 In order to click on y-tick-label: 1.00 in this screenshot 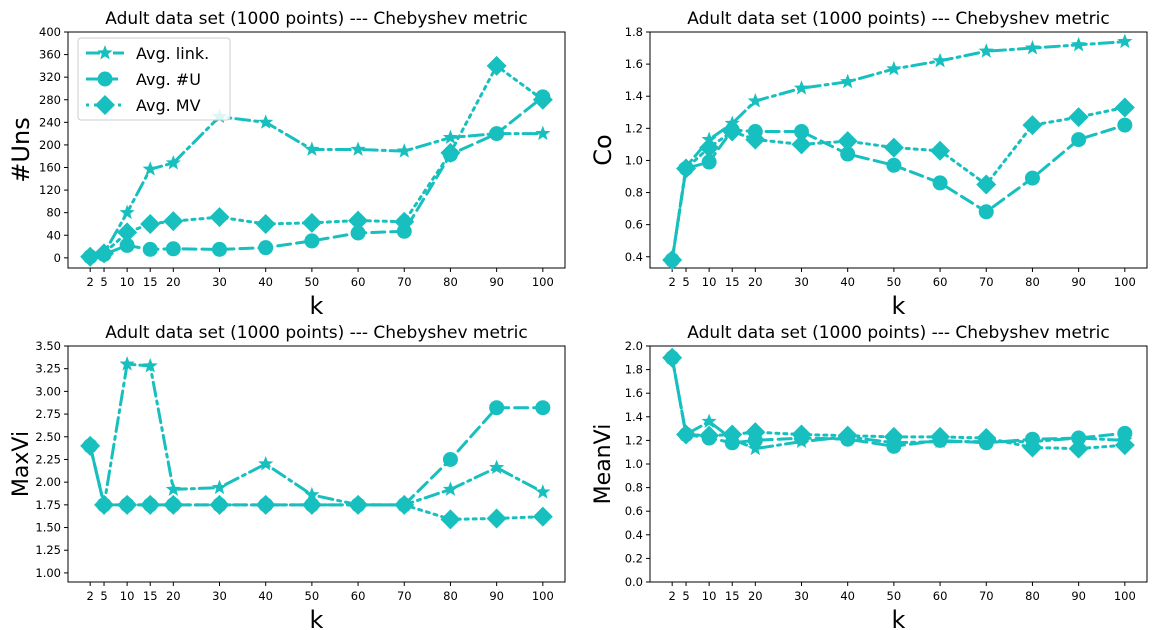, I will do `click(48, 573)`.